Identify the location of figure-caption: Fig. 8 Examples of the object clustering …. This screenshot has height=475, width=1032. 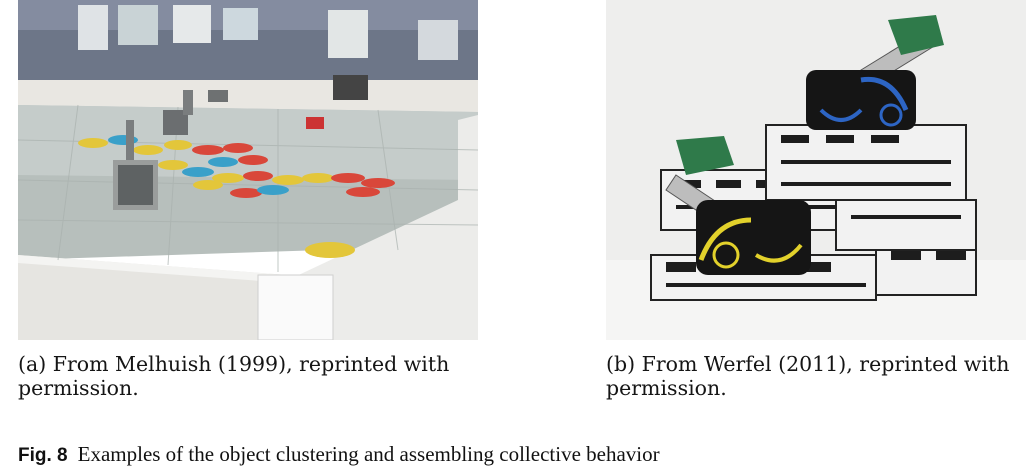
(339, 454).